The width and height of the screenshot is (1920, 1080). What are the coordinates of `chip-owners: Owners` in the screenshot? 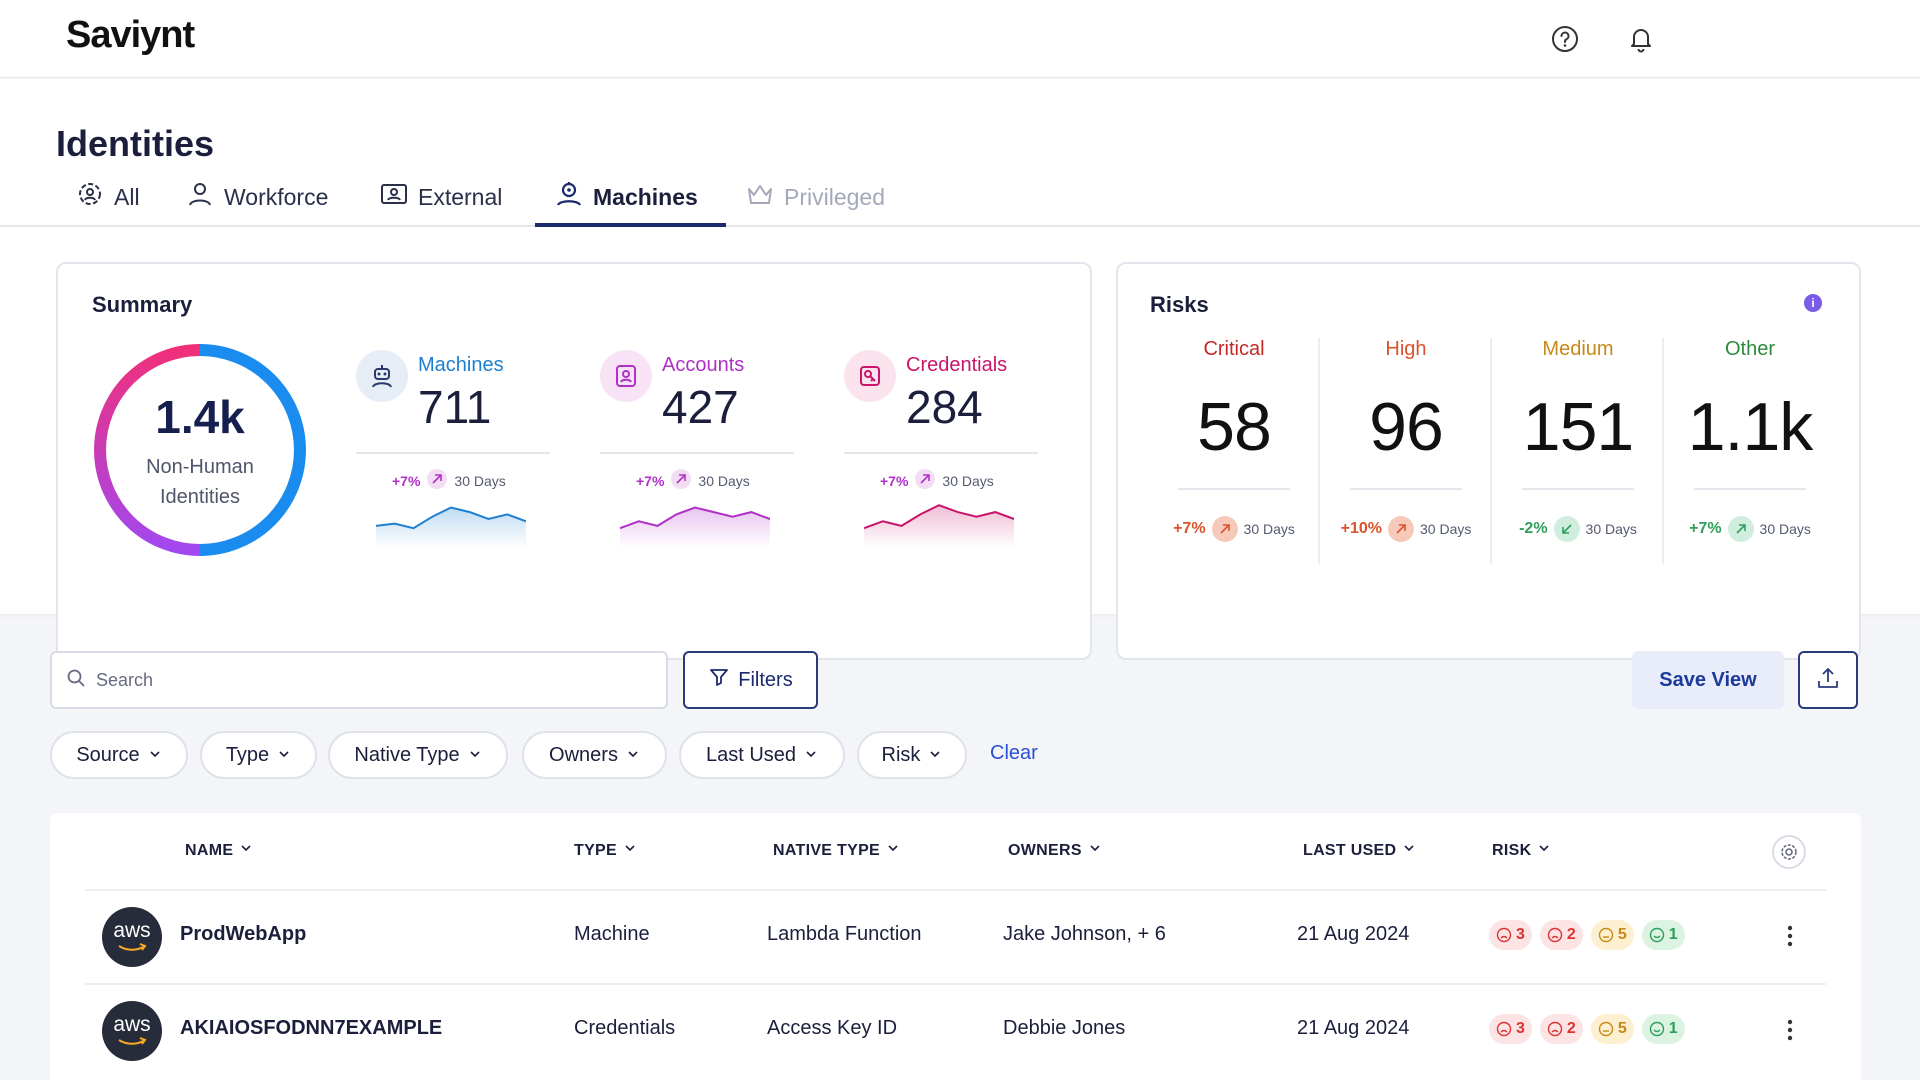 It's located at (594, 755).